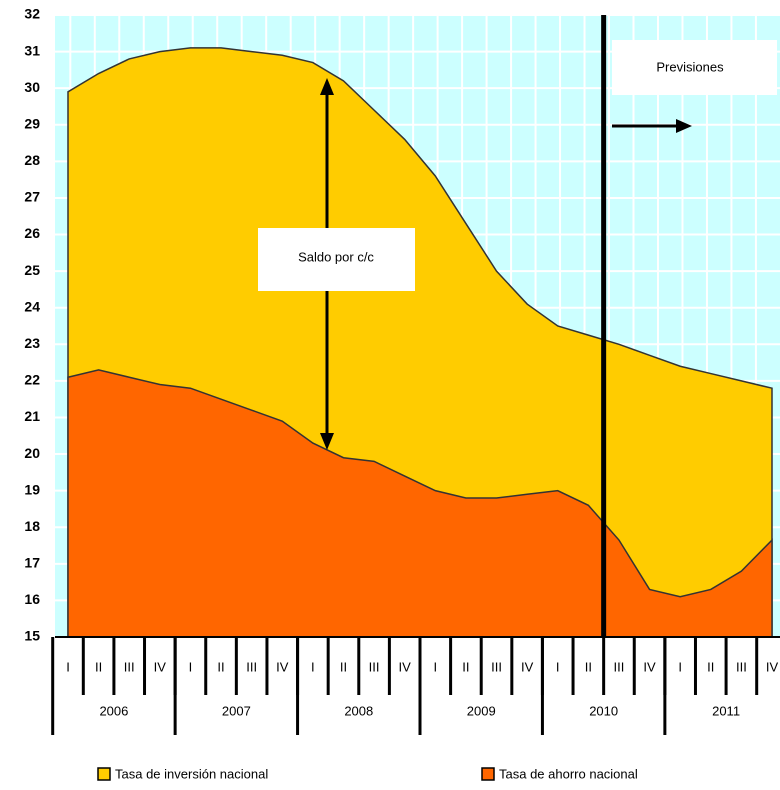  Describe the element at coordinates (32, 160) in the screenshot. I see `y-tick-label: 28` at that location.